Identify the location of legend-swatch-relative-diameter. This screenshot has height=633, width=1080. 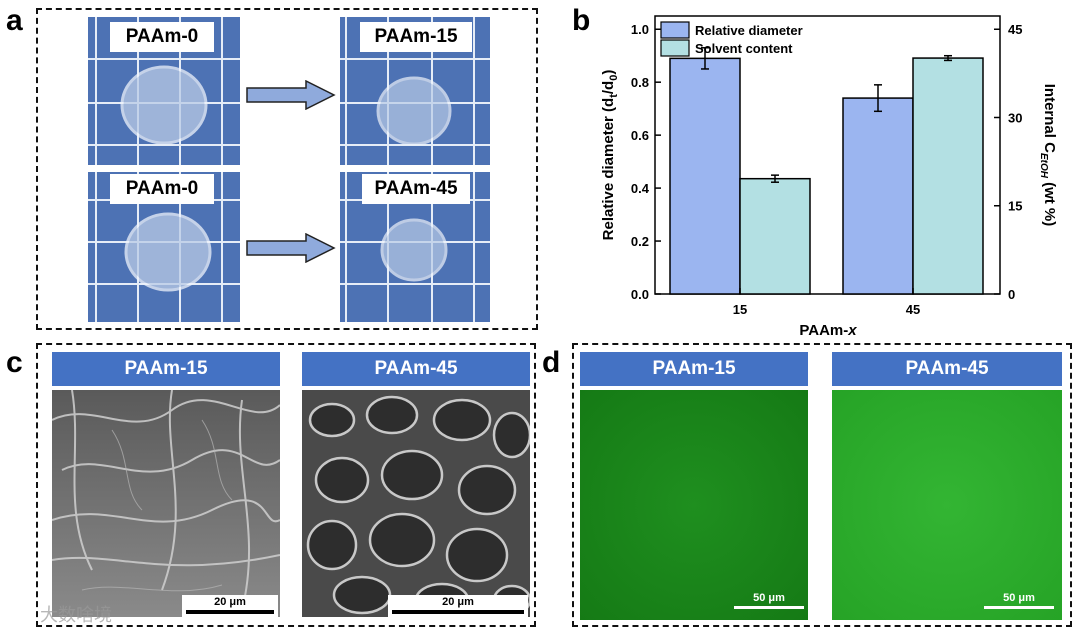
(675, 30).